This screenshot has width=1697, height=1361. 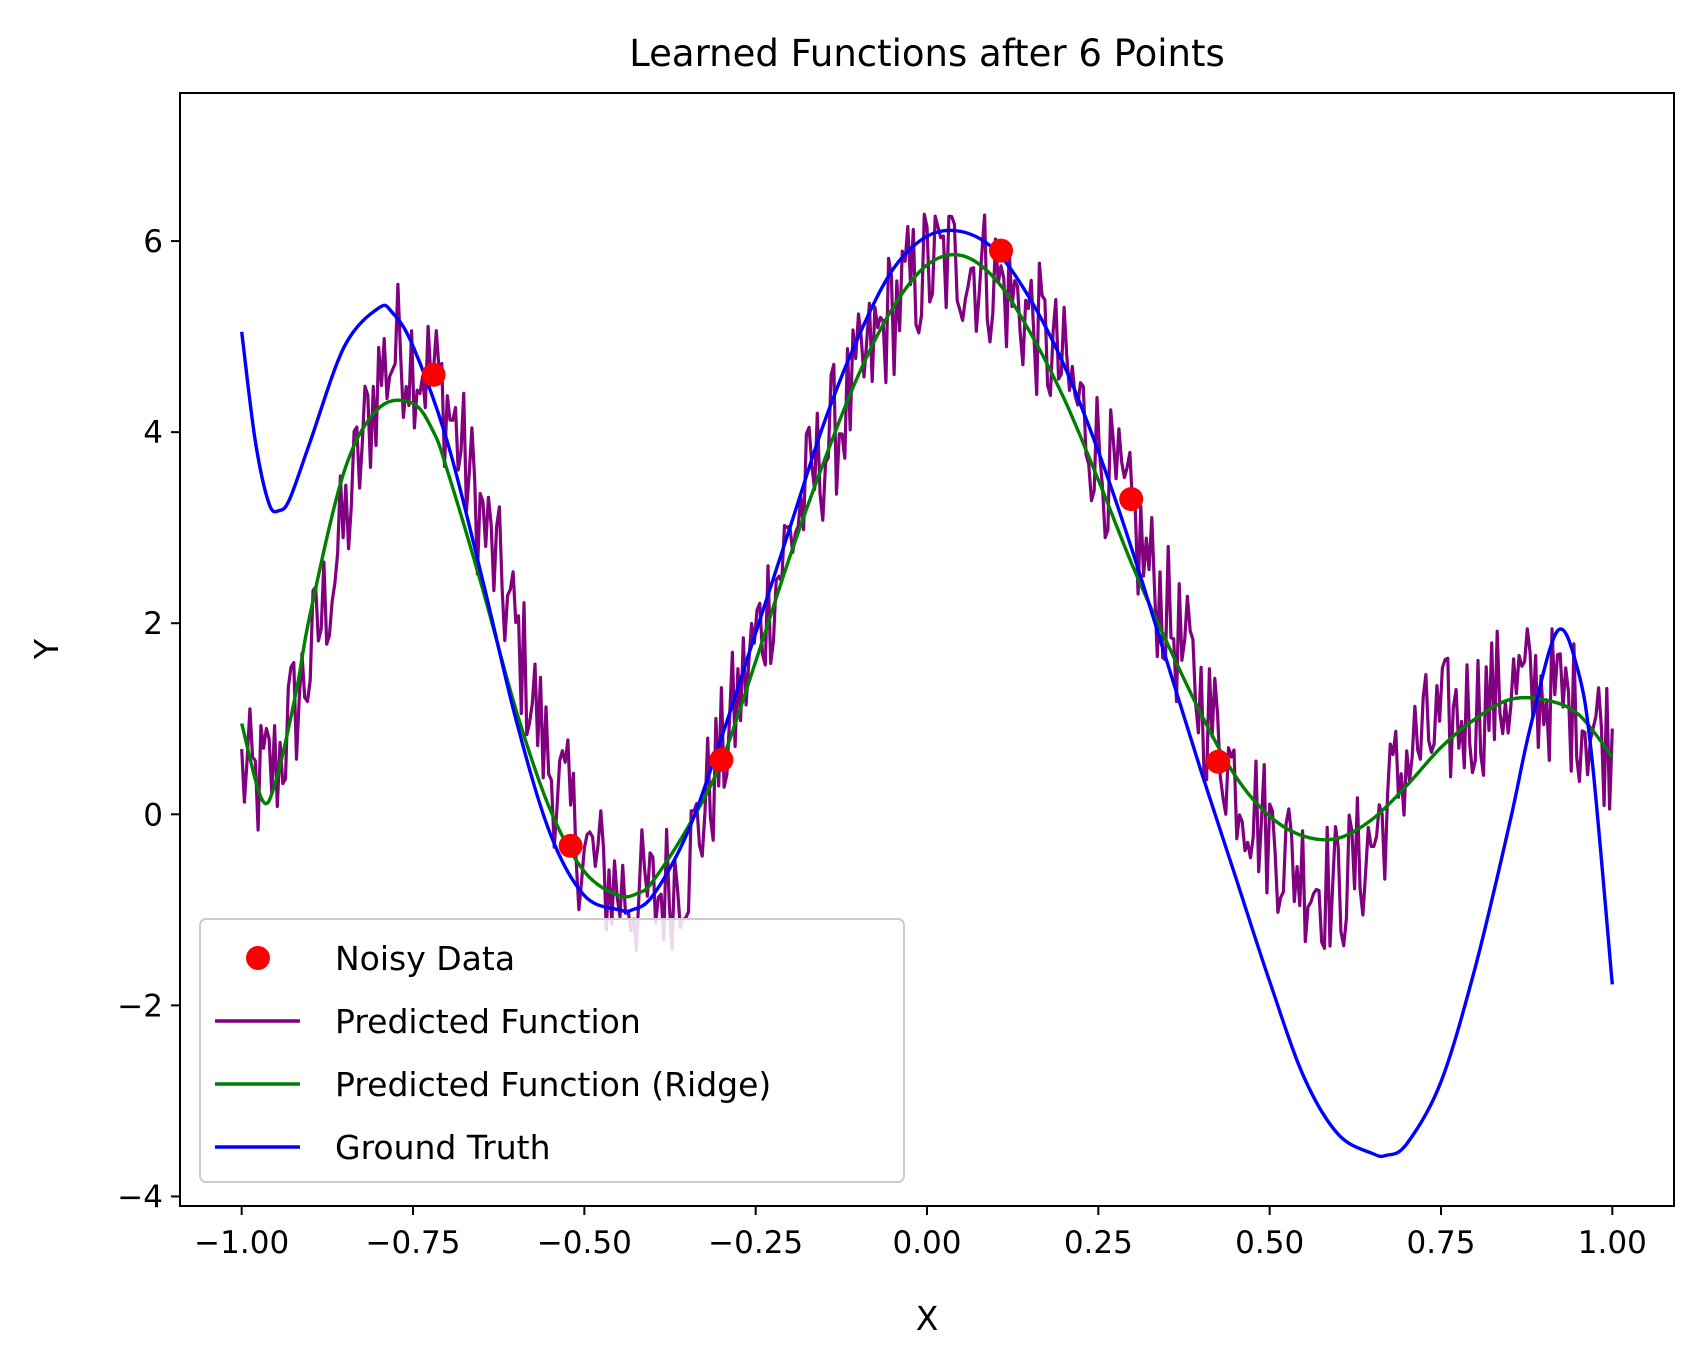 What do you see at coordinates (1440, 1243) in the screenshot?
I see `x-tick-label: 0.75` at bounding box center [1440, 1243].